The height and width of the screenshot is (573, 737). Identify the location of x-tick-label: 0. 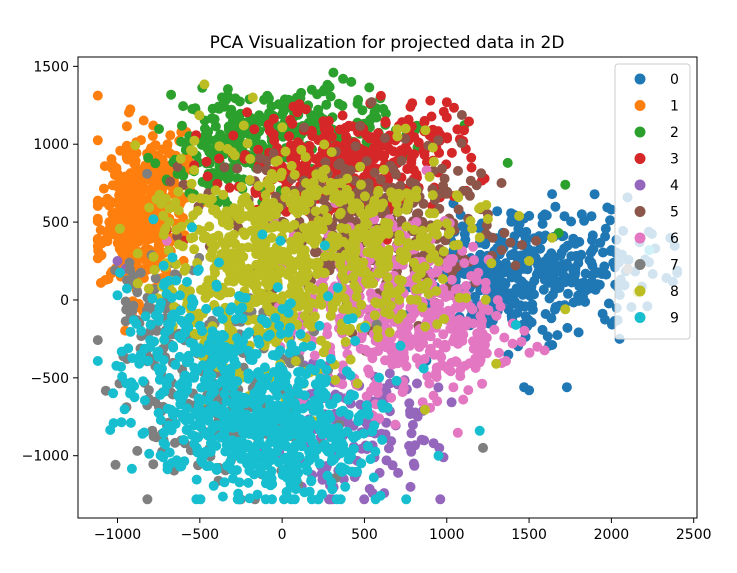
(282, 535).